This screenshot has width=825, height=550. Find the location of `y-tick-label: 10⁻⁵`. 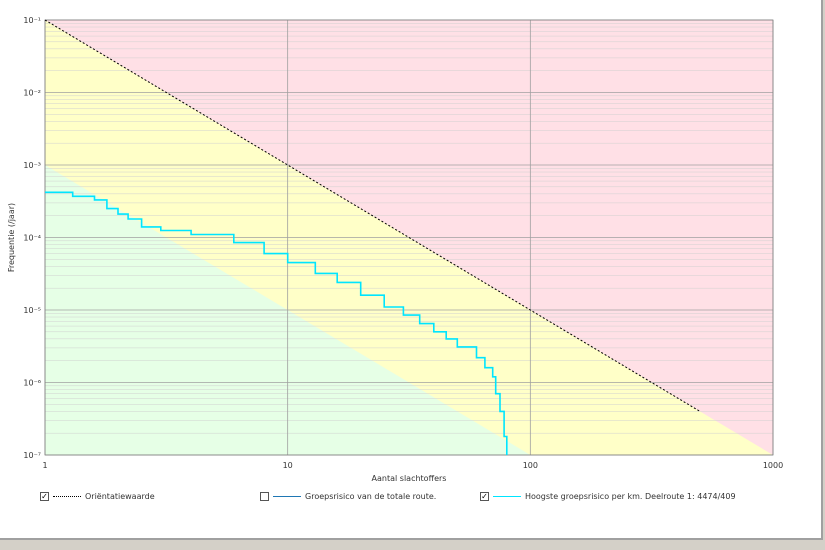

y-tick-label: 10⁻⁵ is located at coordinates (32, 310).